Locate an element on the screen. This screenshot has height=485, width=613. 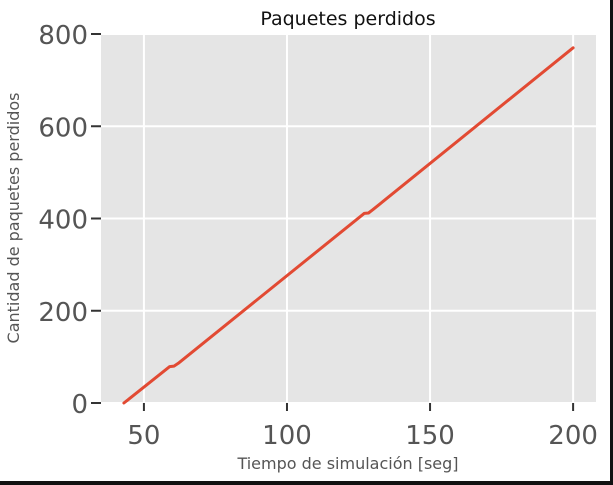
y-tick-label: 400 is located at coordinates (63, 221).